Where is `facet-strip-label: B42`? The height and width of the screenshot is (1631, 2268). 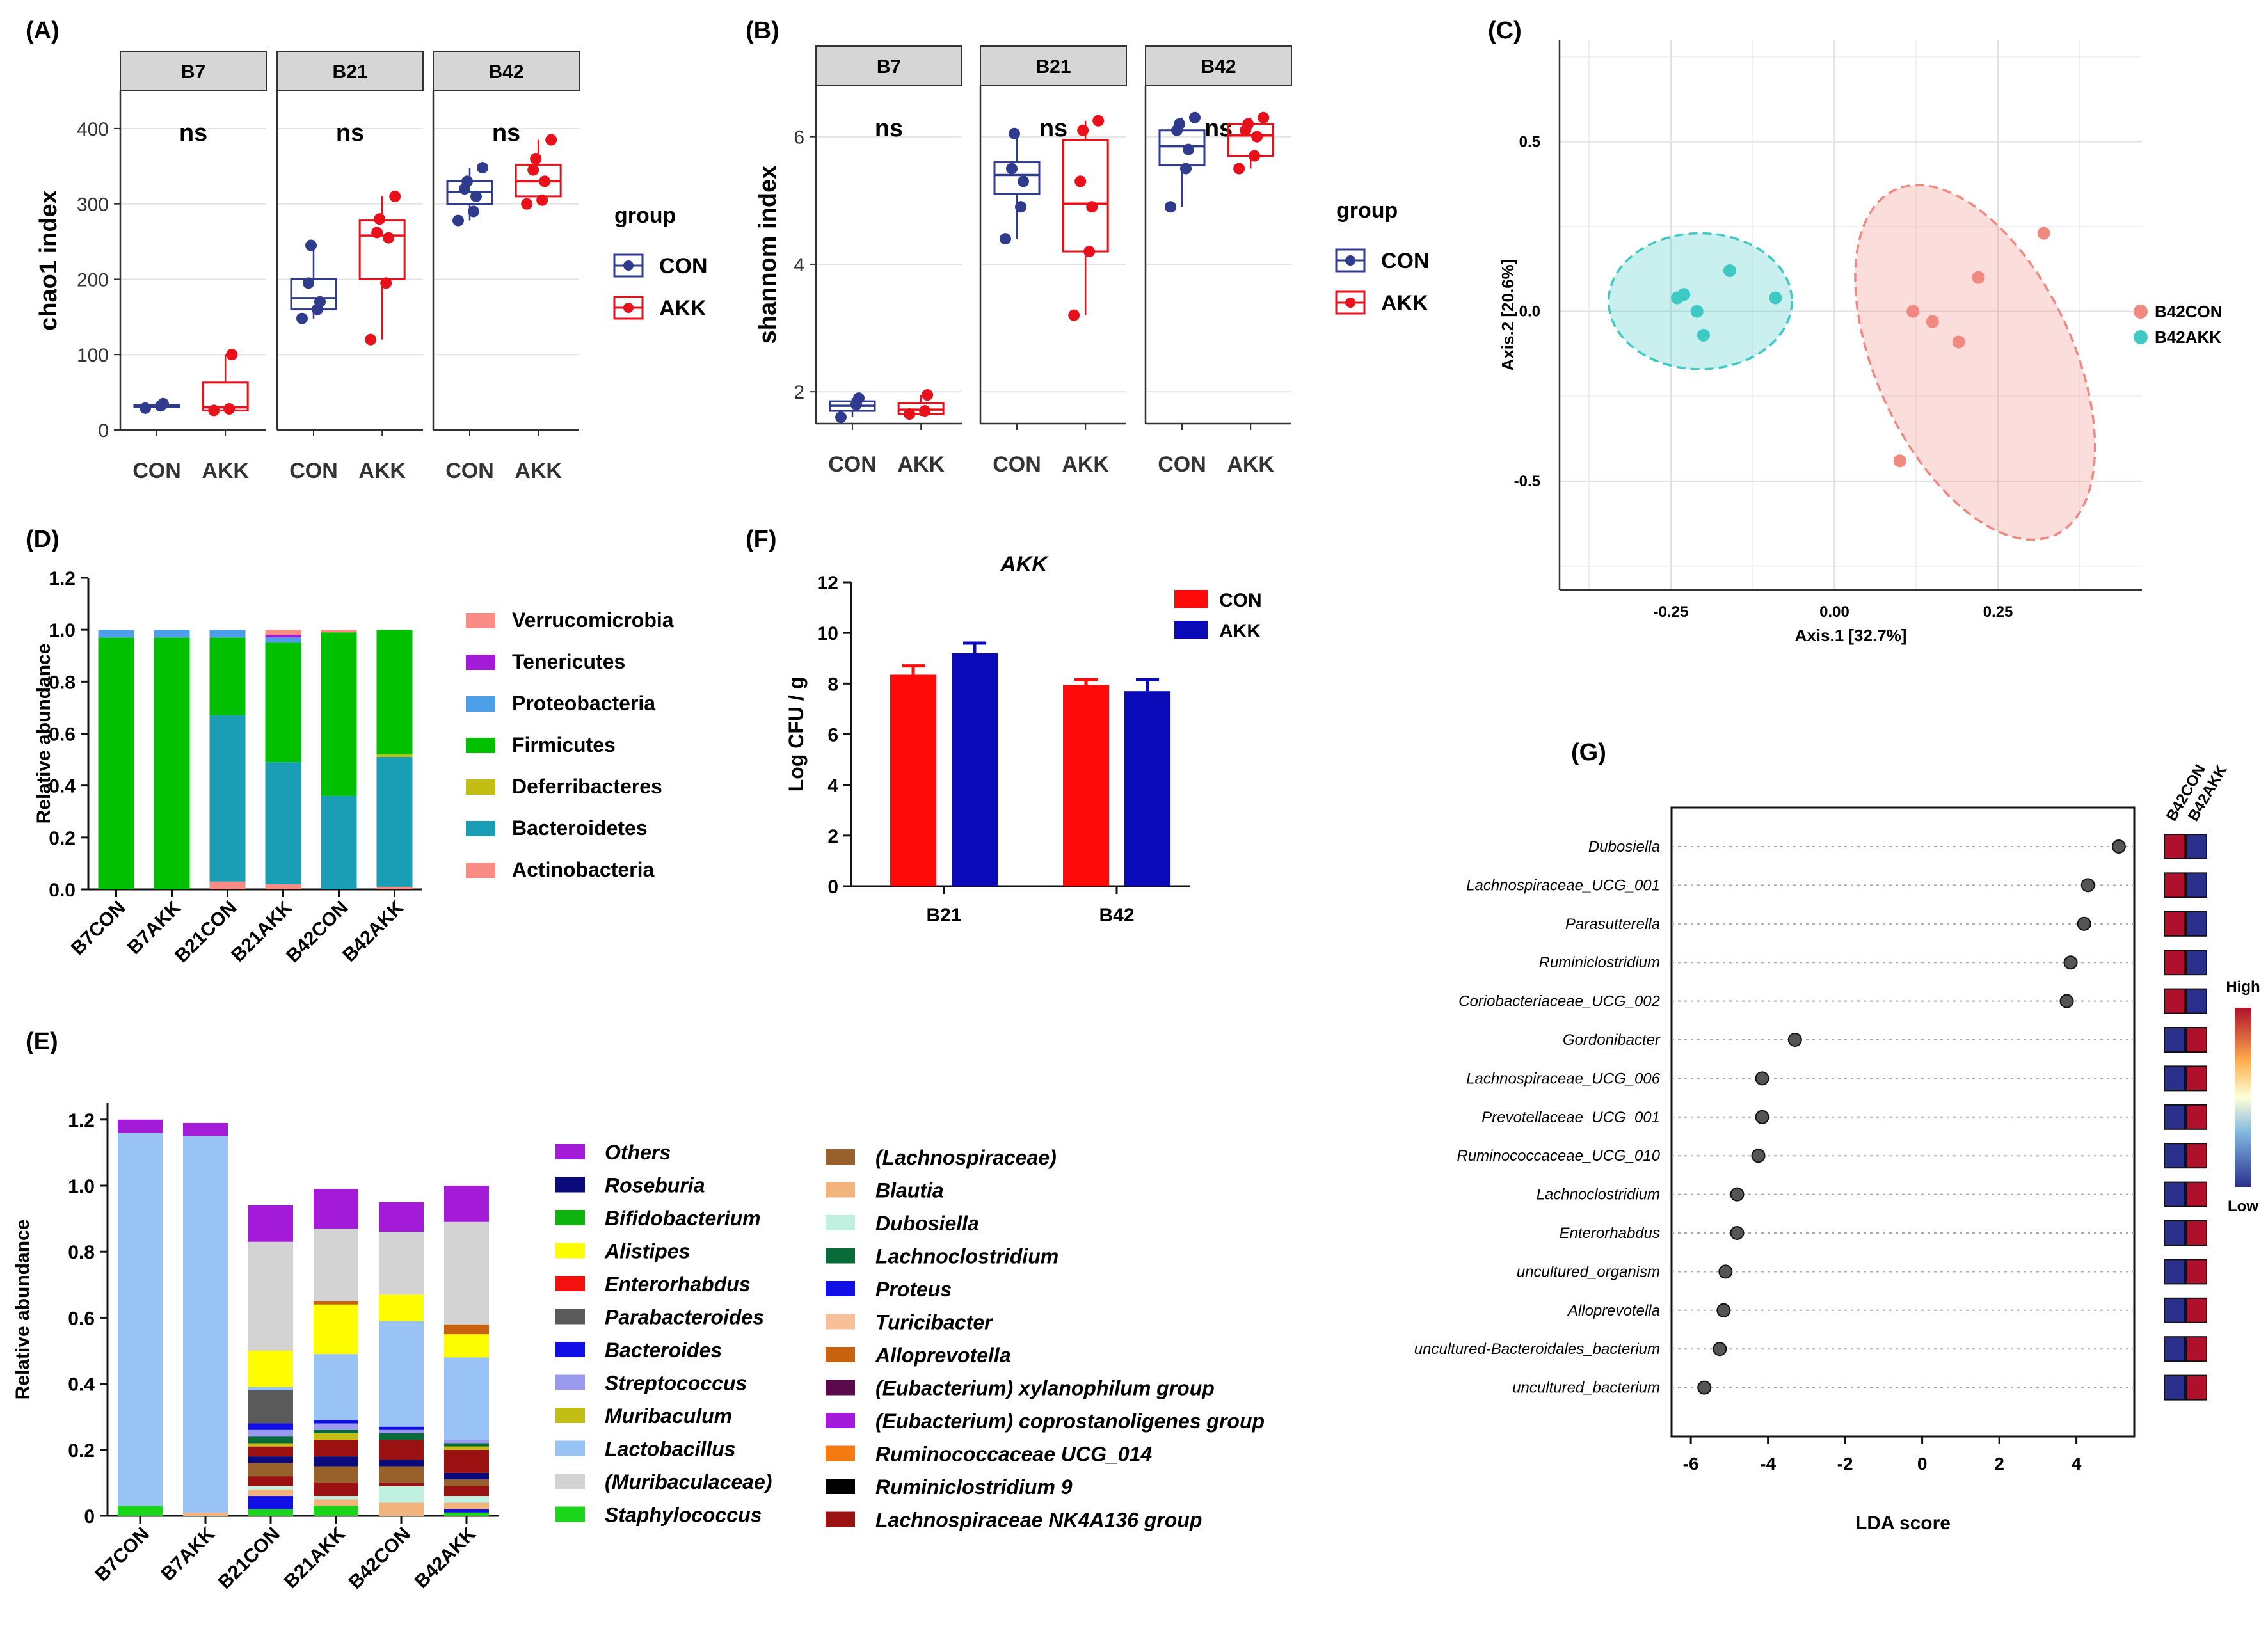
facet-strip-label: B42 is located at coordinates (505, 72).